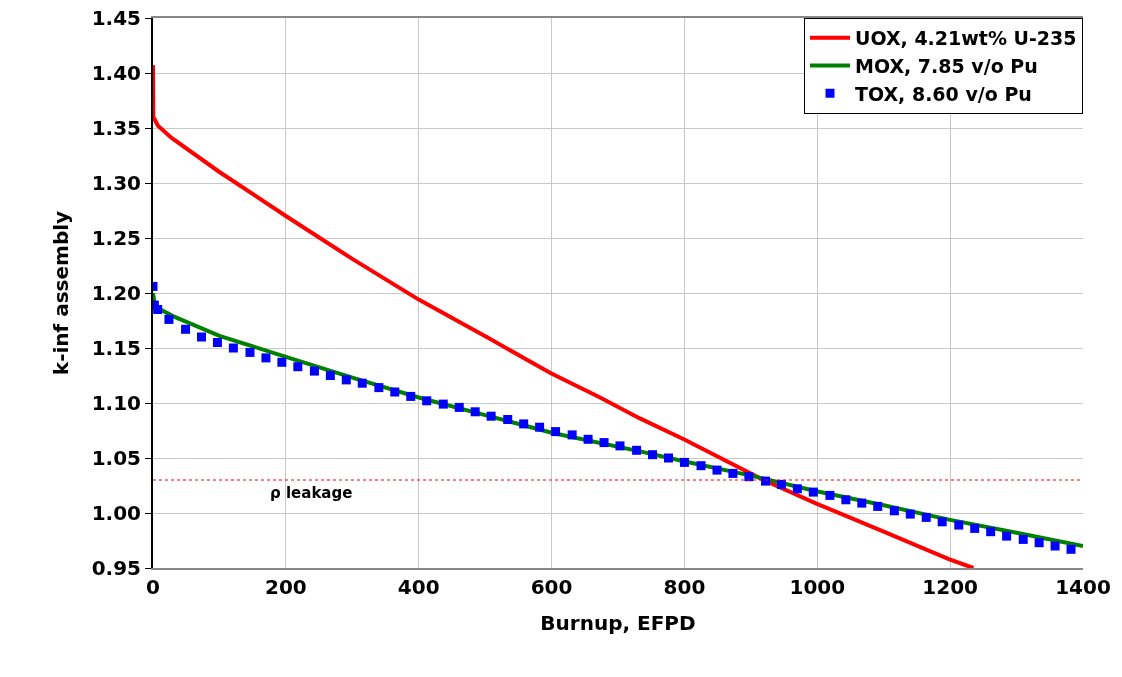 The height and width of the screenshot is (677, 1122). What do you see at coordinates (618, 623) in the screenshot?
I see `x-axis-title: Burnup, EFPD` at bounding box center [618, 623].